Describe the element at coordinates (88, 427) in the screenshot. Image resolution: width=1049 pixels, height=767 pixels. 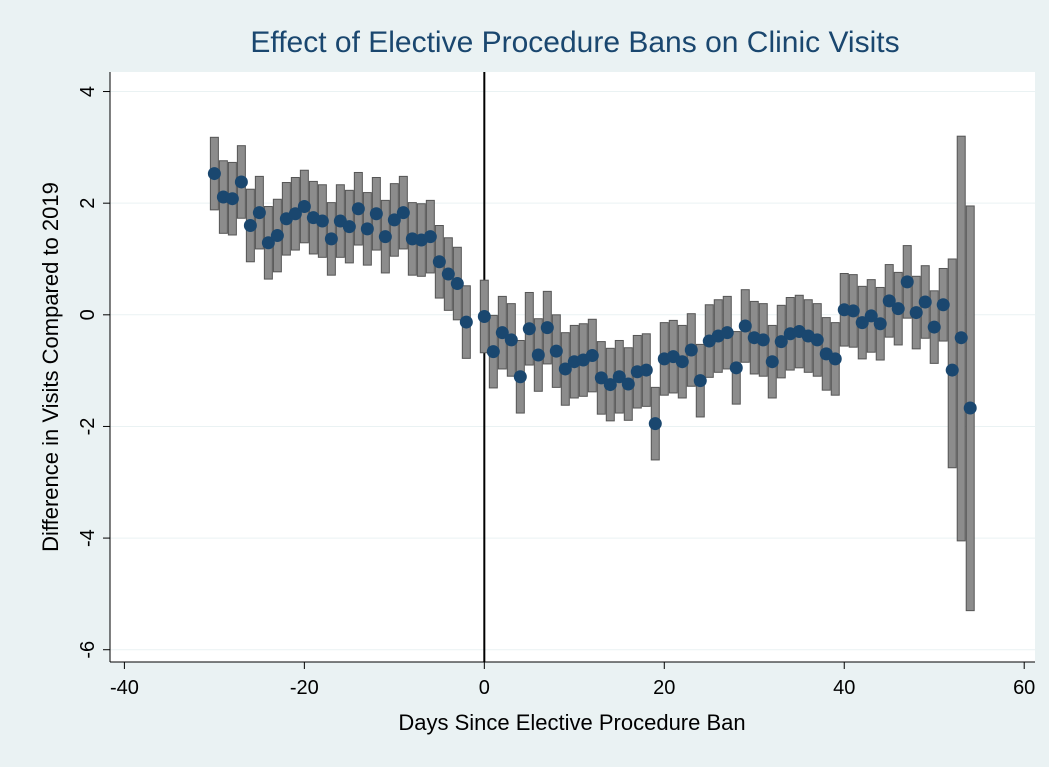
I see `y-tick-label: -2` at that location.